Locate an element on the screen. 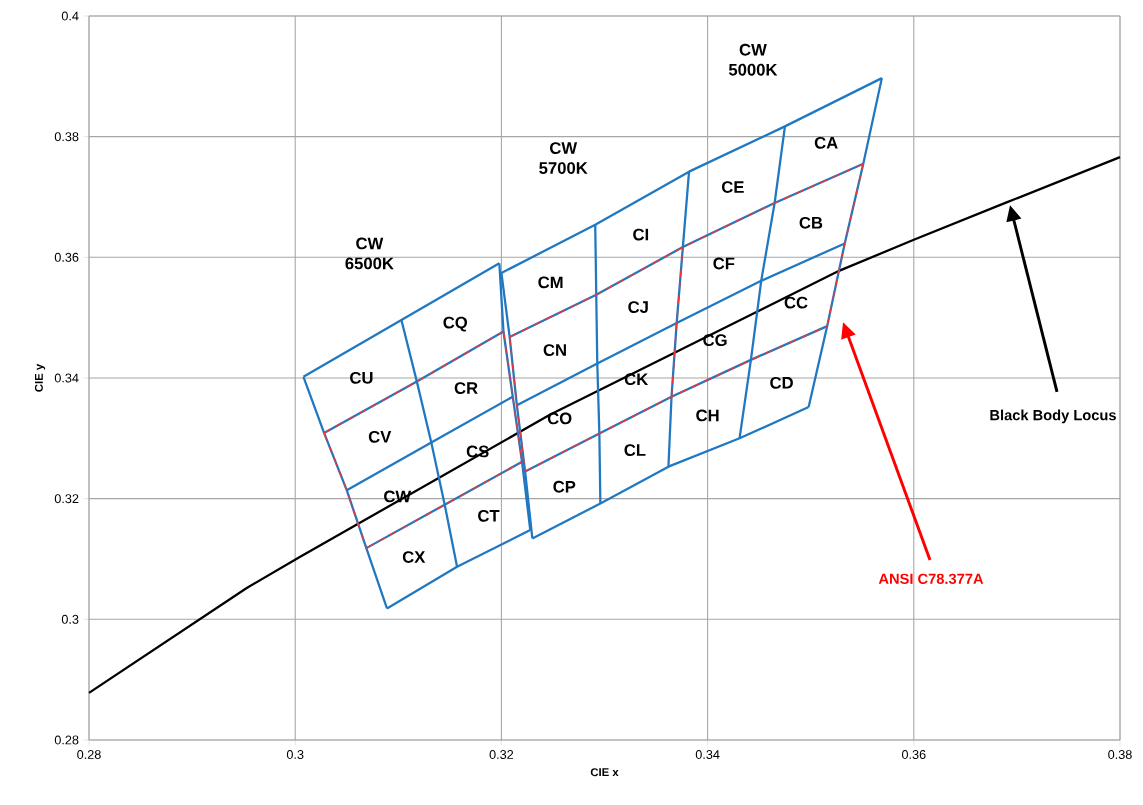 The width and height of the screenshot is (1143, 805). annotation: CW 6500K is located at coordinates (369, 253).